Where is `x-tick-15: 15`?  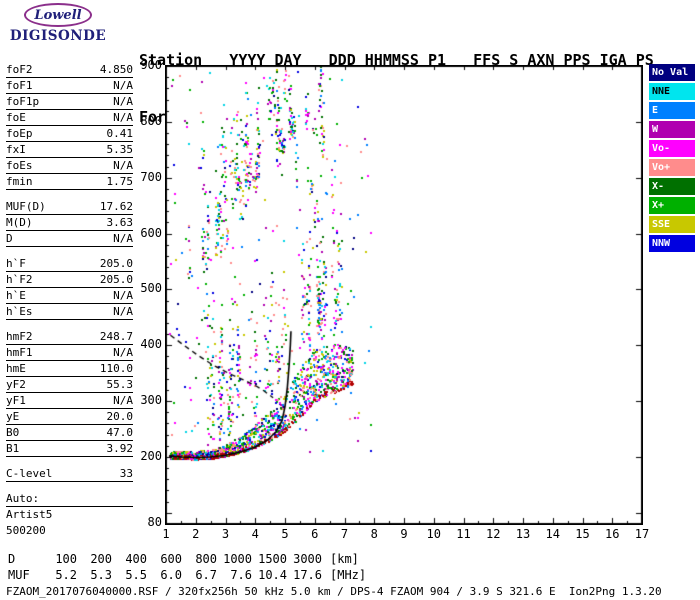
x-tick-15: 15 is located at coordinates (582, 534).